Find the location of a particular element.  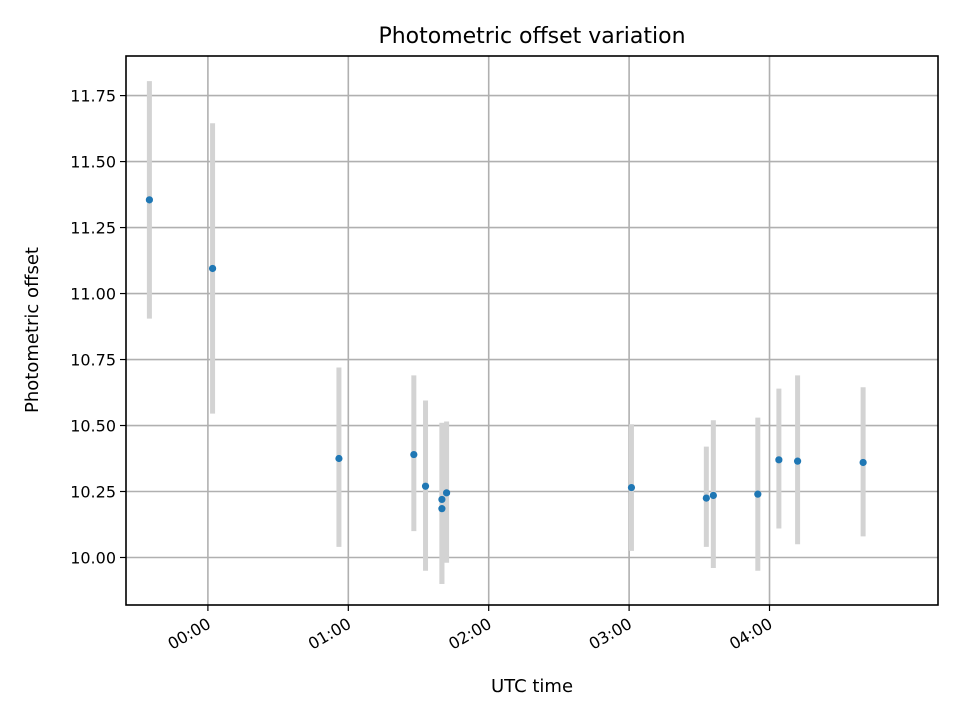

x-tick-label: 04:00 is located at coordinates (750, 634).